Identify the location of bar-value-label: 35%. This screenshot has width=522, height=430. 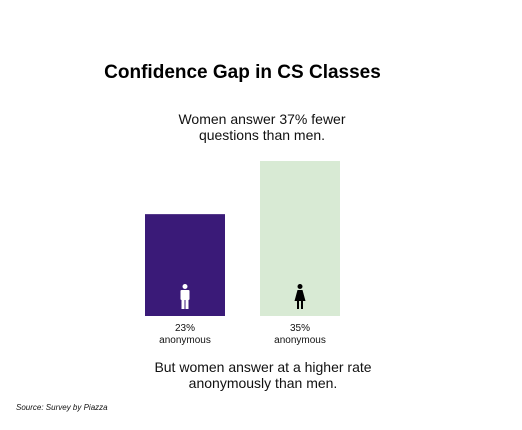
(300, 328).